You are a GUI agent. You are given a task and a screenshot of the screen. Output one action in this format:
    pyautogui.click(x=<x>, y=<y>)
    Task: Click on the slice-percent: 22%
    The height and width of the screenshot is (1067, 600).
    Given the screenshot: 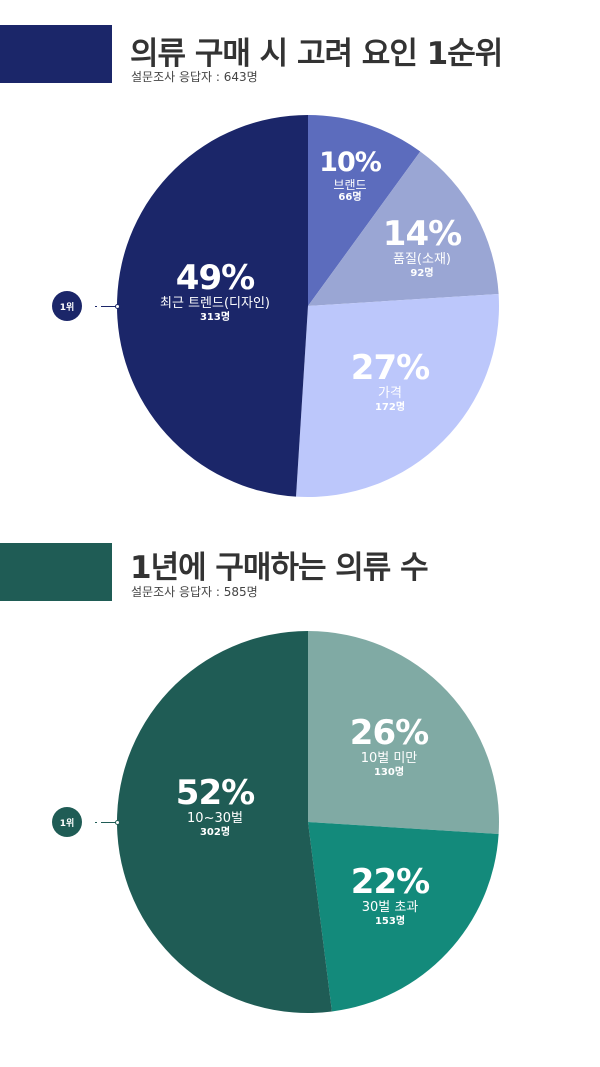 What is the action you would take?
    pyautogui.click(x=390, y=882)
    